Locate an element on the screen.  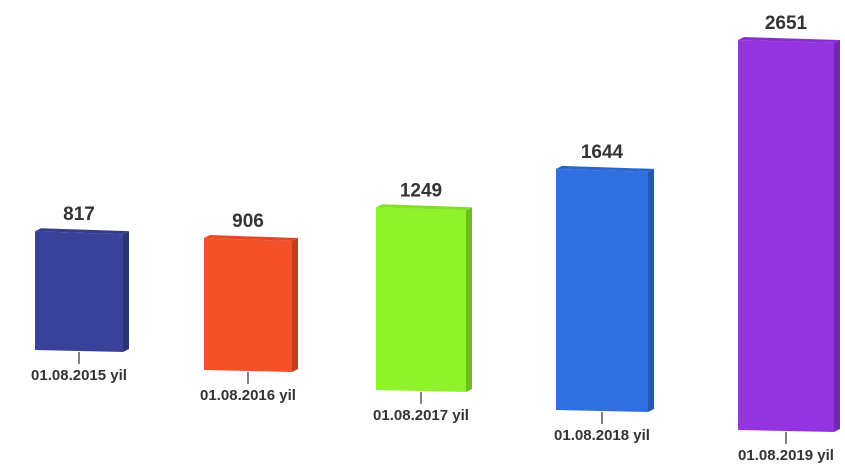
value-label: 906 is located at coordinates (248, 221).